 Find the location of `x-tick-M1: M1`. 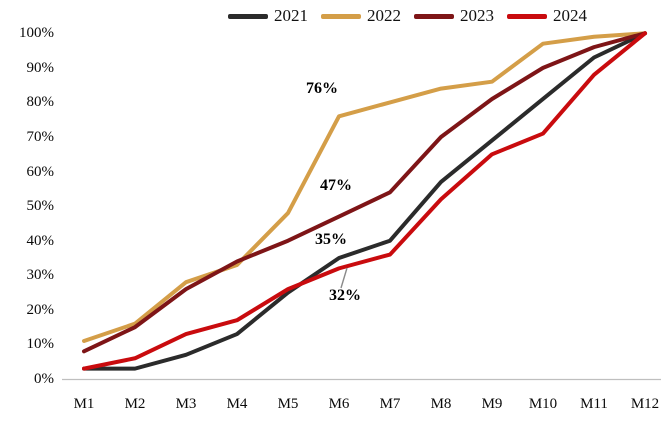

x-tick-M1: M1 is located at coordinates (84, 404).